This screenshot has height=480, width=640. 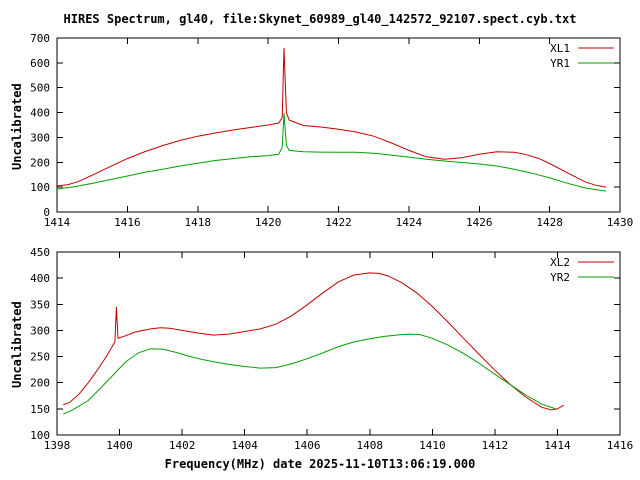 I want to click on x-tick-label: 1400, so click(x=119, y=445).